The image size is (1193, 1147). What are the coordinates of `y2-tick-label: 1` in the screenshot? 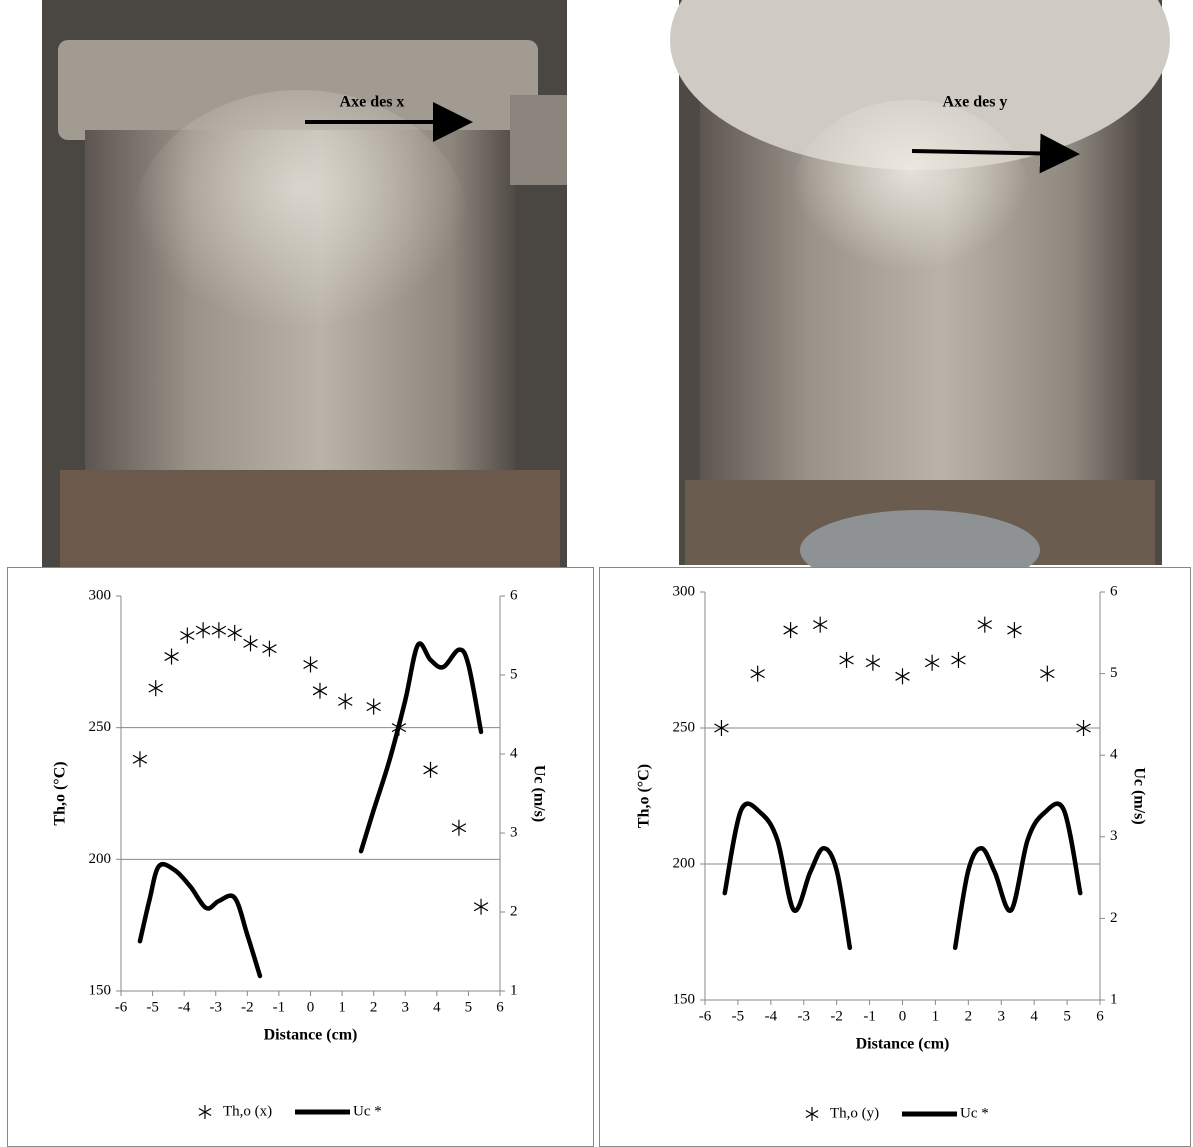 It's located at (1114, 999).